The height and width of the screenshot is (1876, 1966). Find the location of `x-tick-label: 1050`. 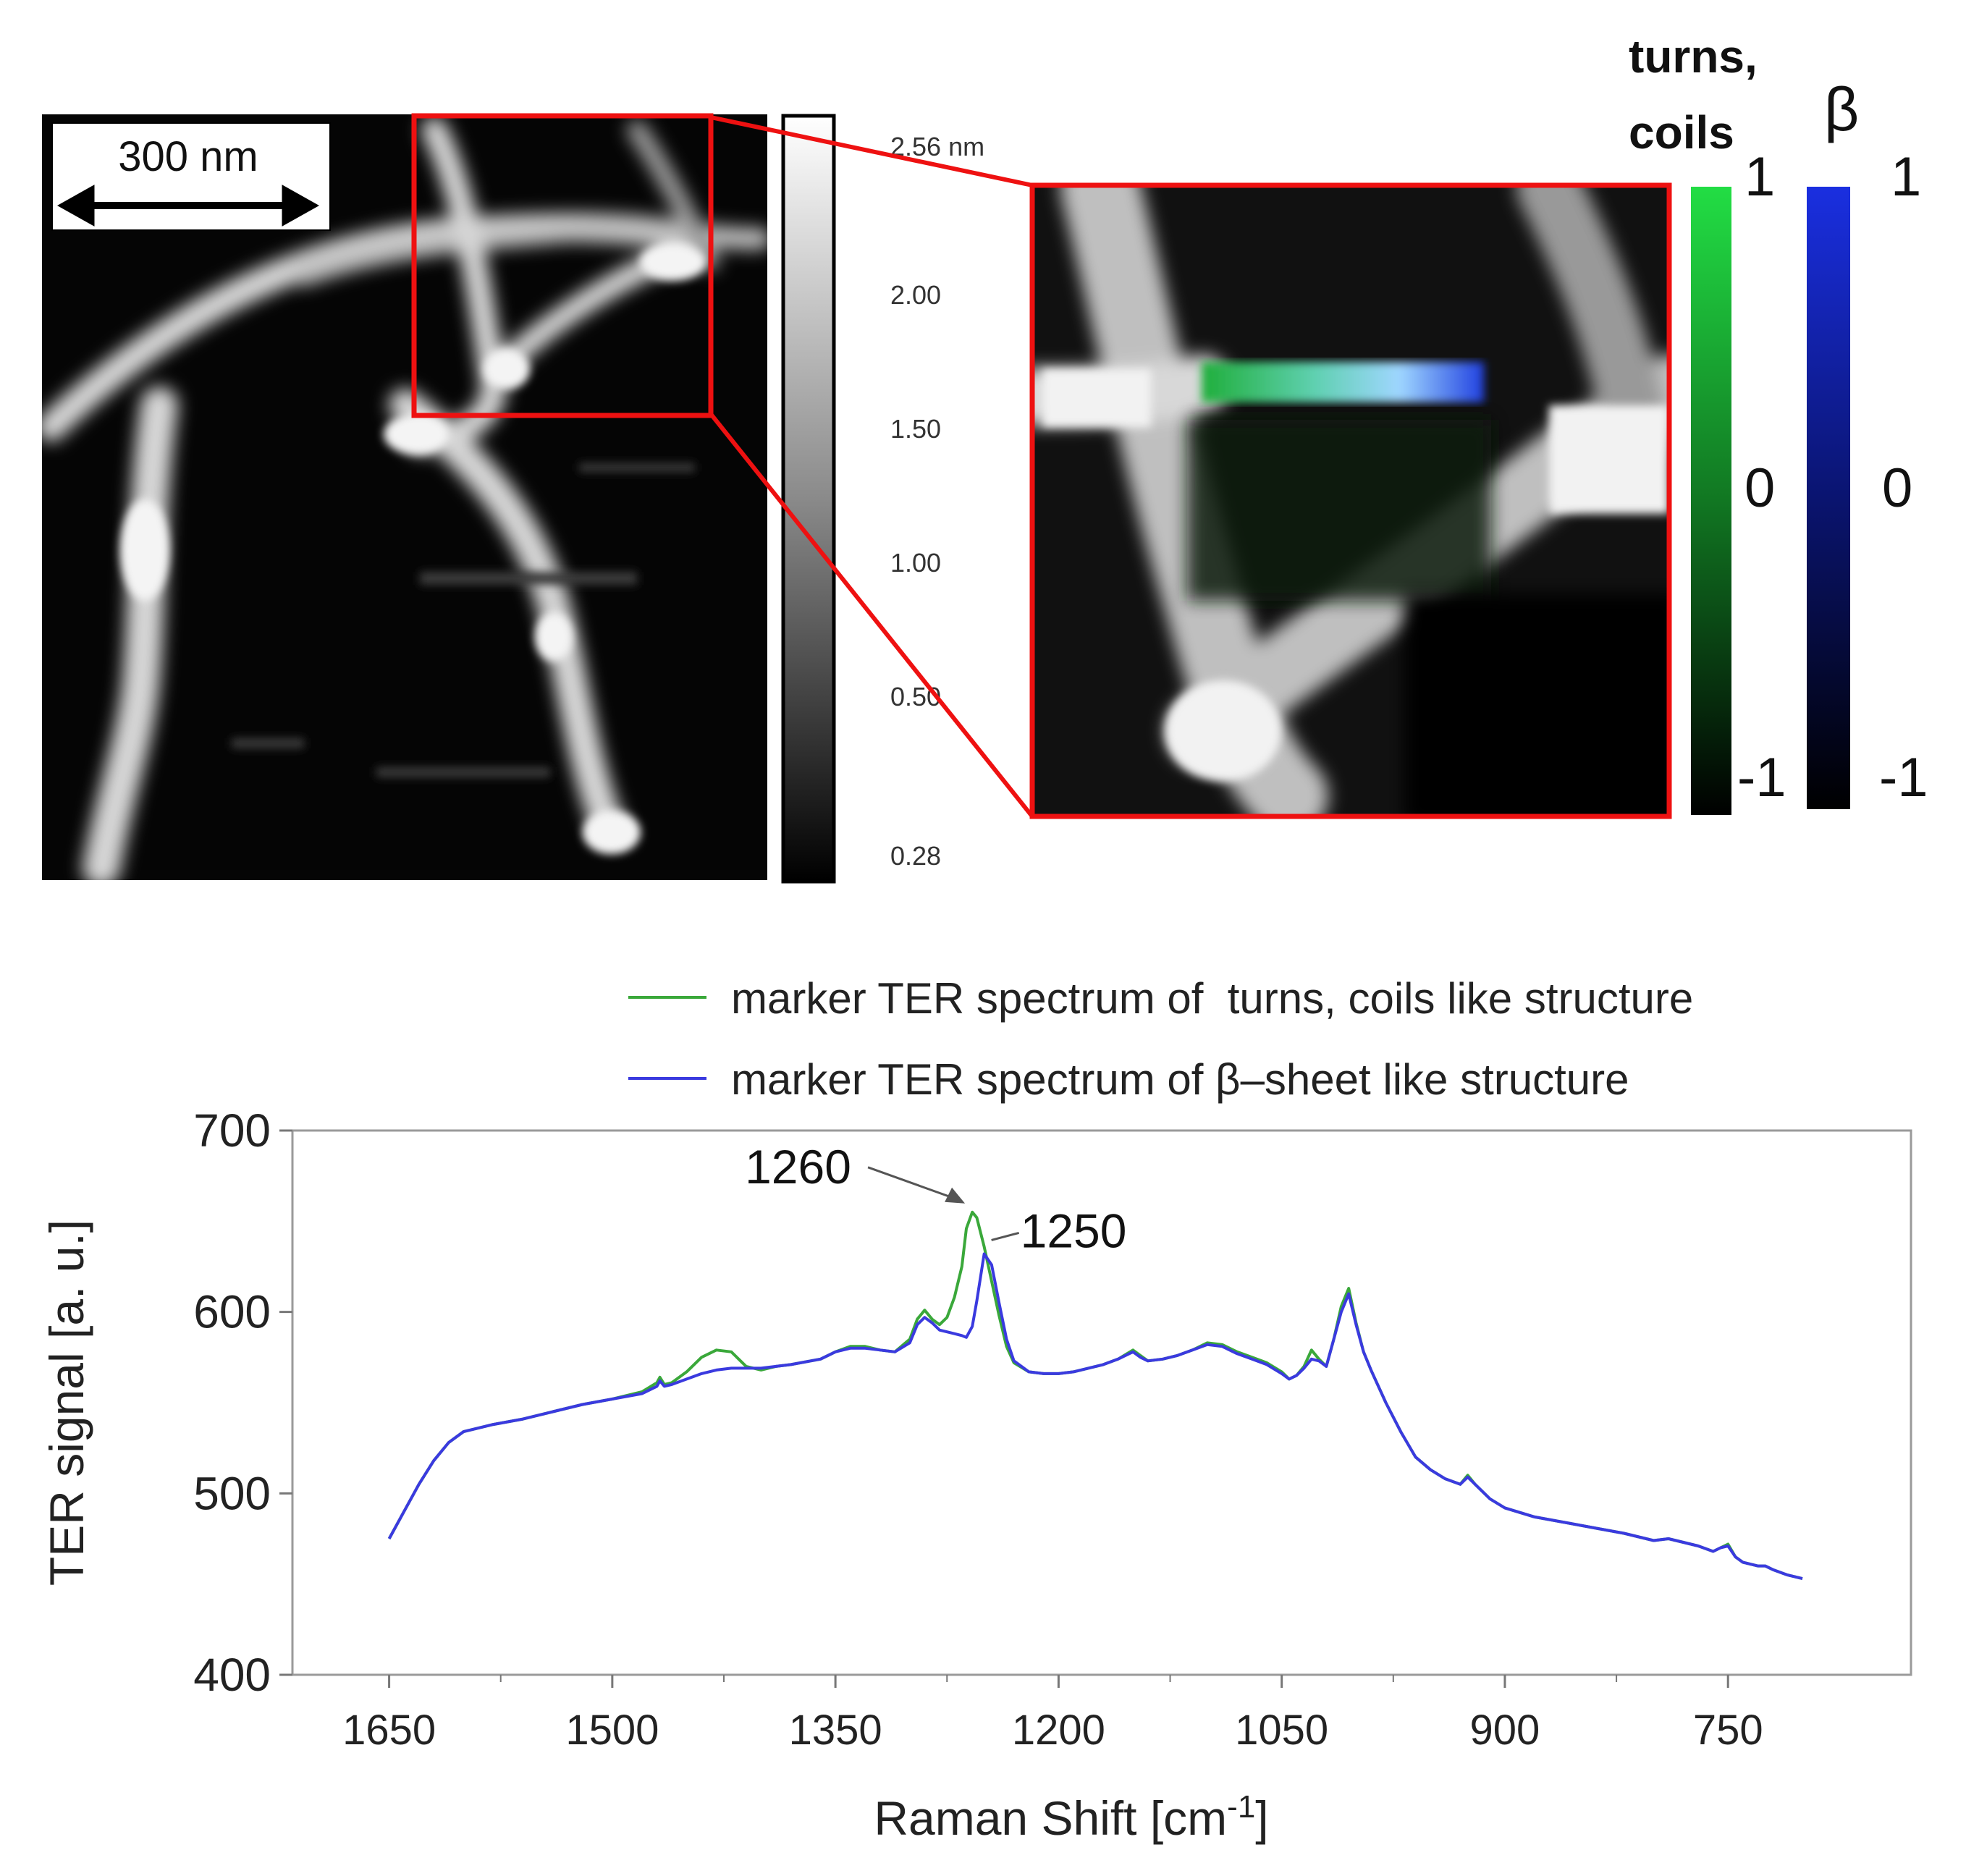

x-tick-label: 1050 is located at coordinates (1281, 1730).